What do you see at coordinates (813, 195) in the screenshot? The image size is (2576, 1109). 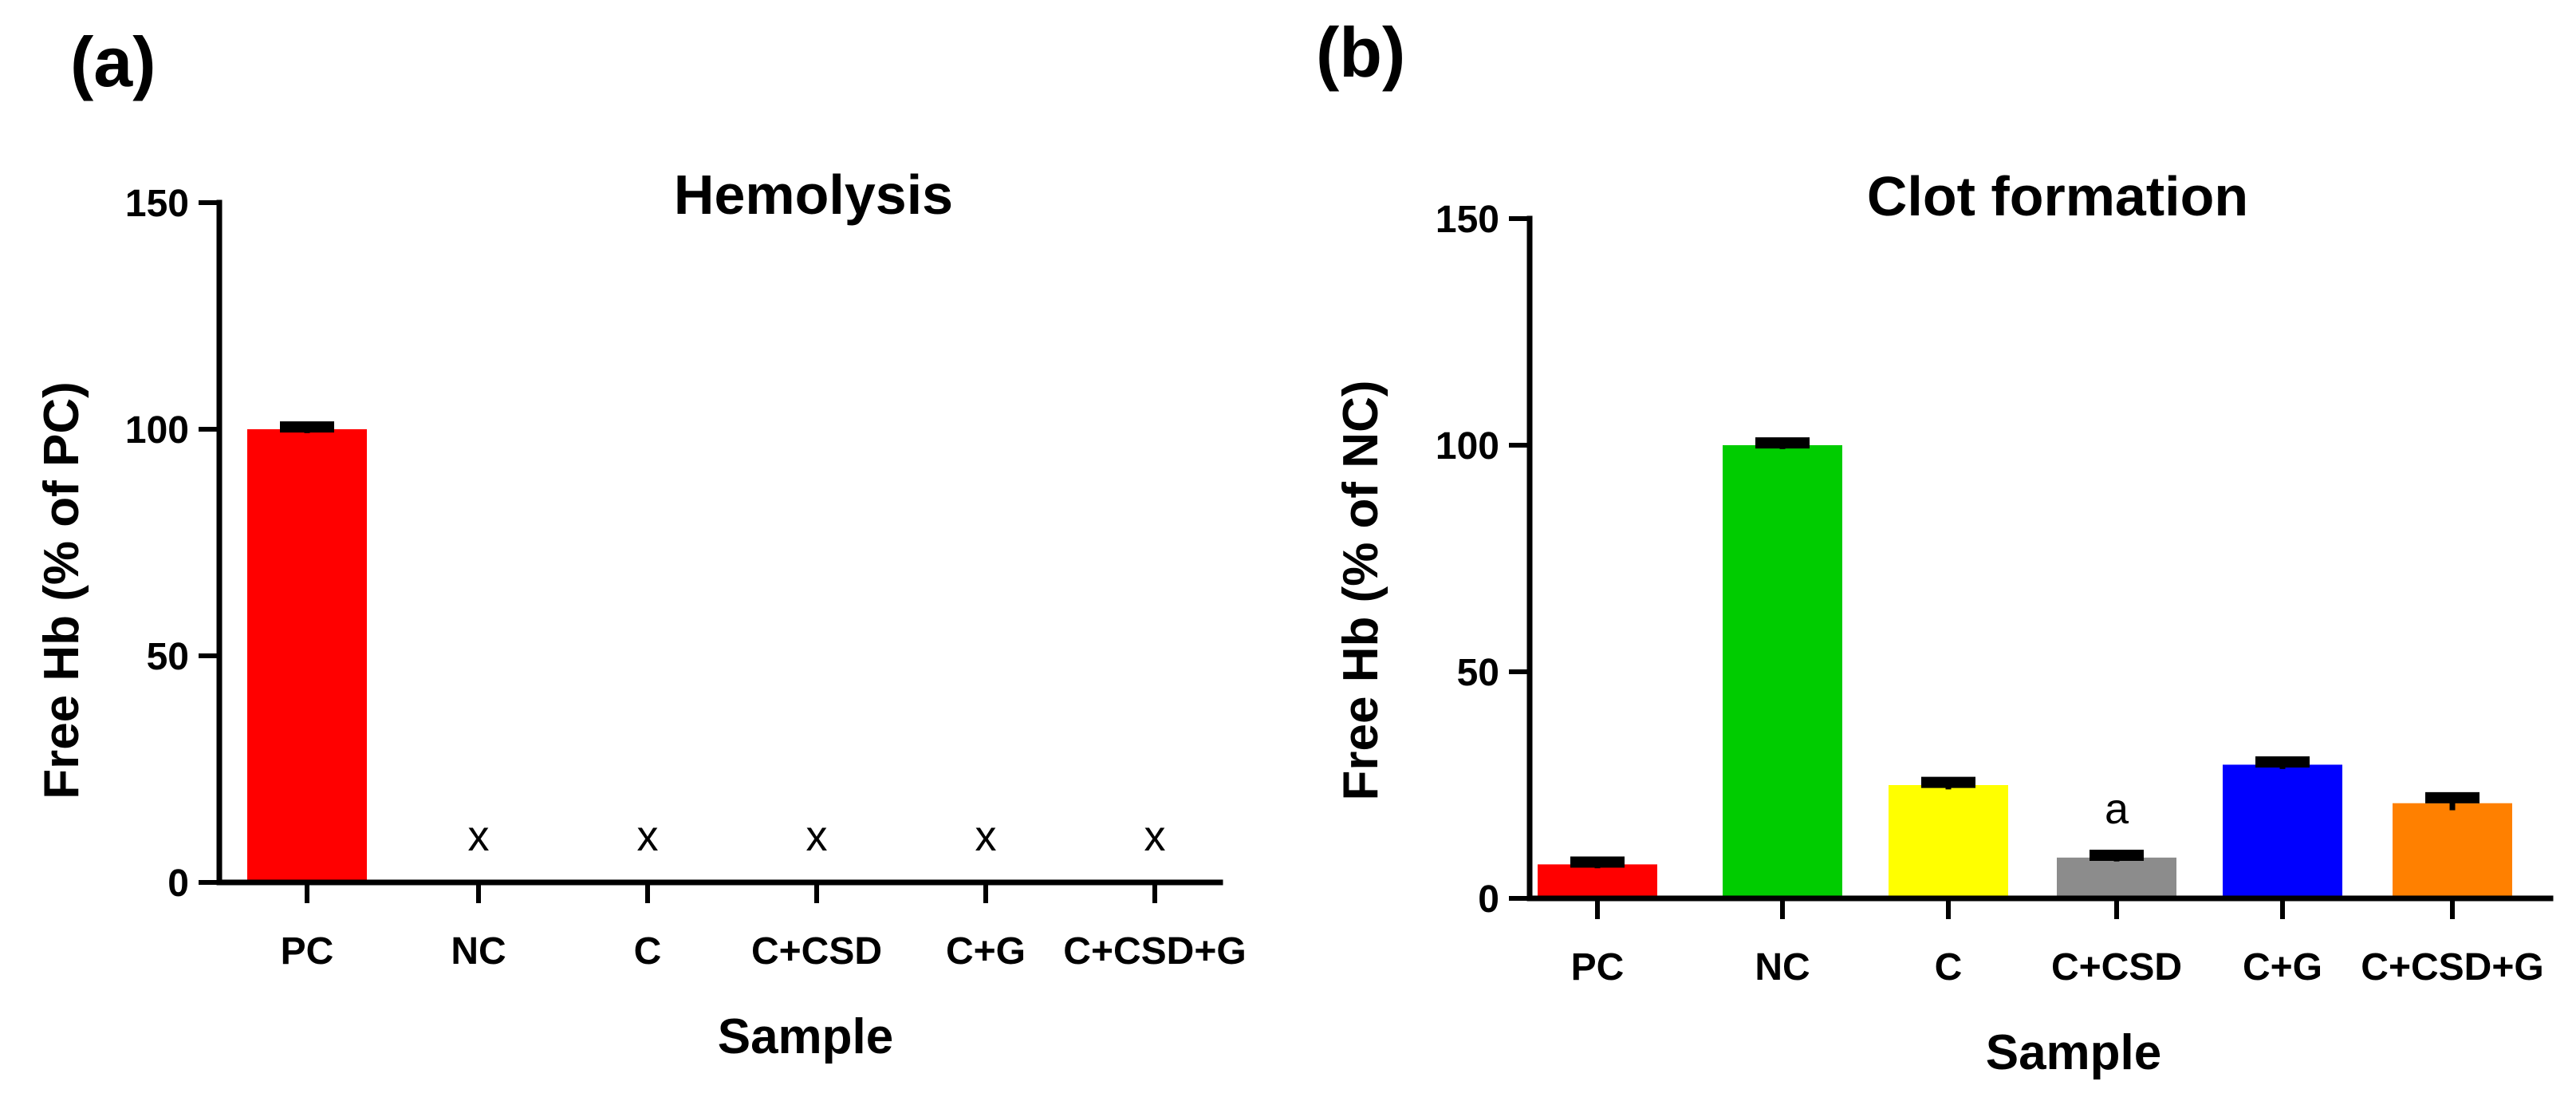 I see `chart-title-a: Hemolysis` at bounding box center [813, 195].